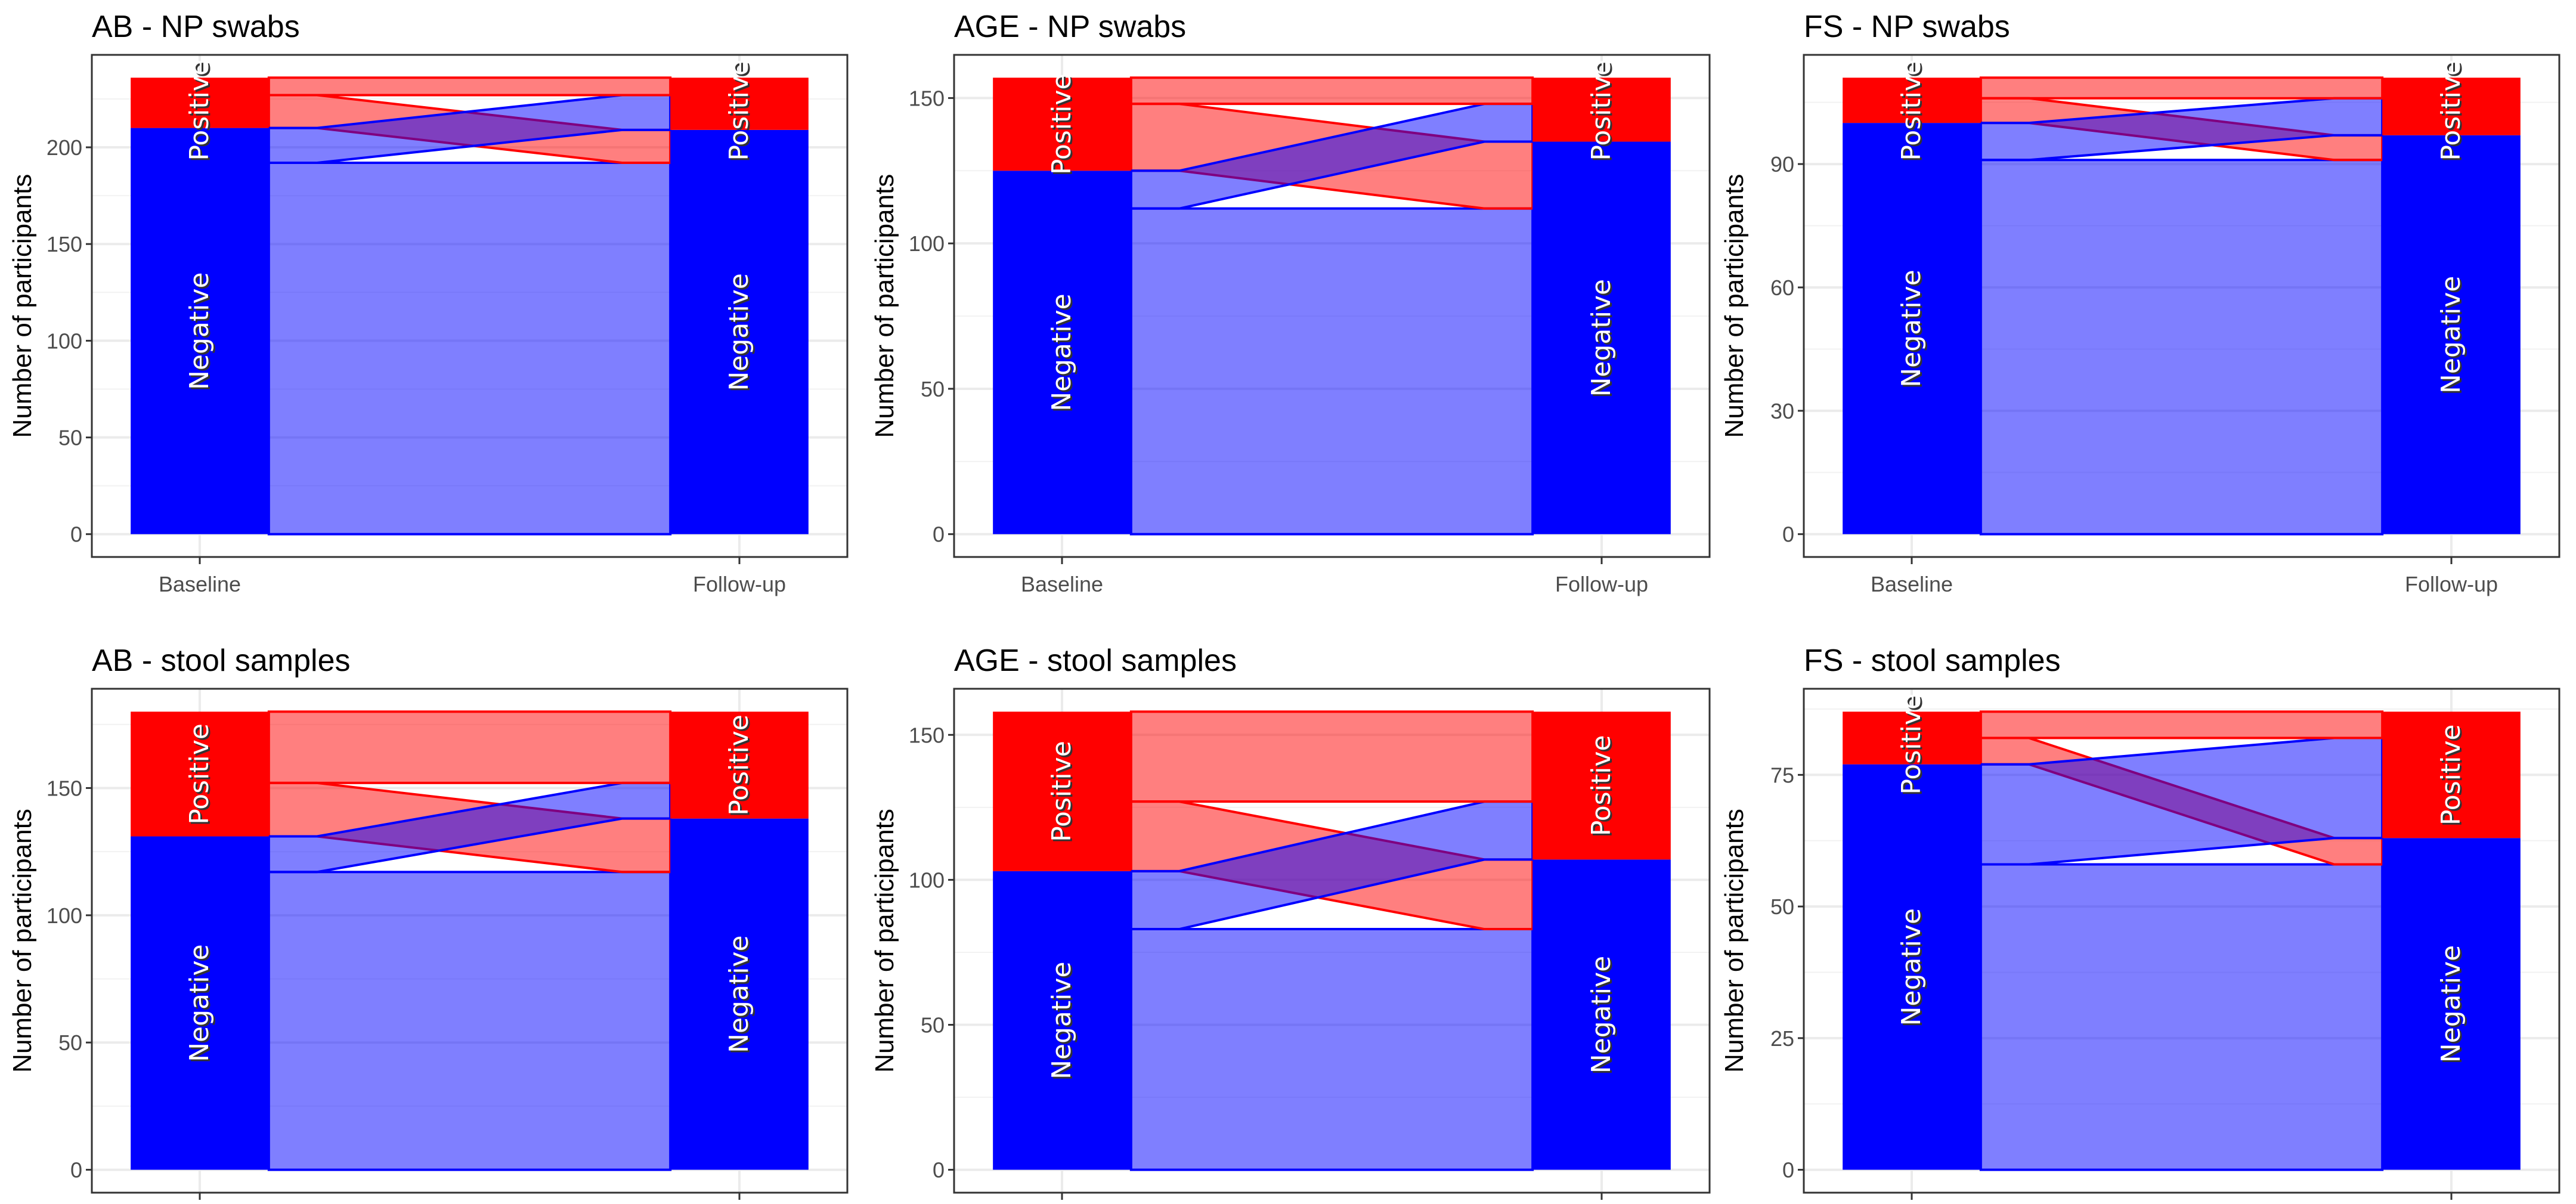 Image resolution: width=2576 pixels, height=1204 pixels. Describe the element at coordinates (1907, 27) in the screenshot. I see `chart-title: FS - NP swabs` at that location.